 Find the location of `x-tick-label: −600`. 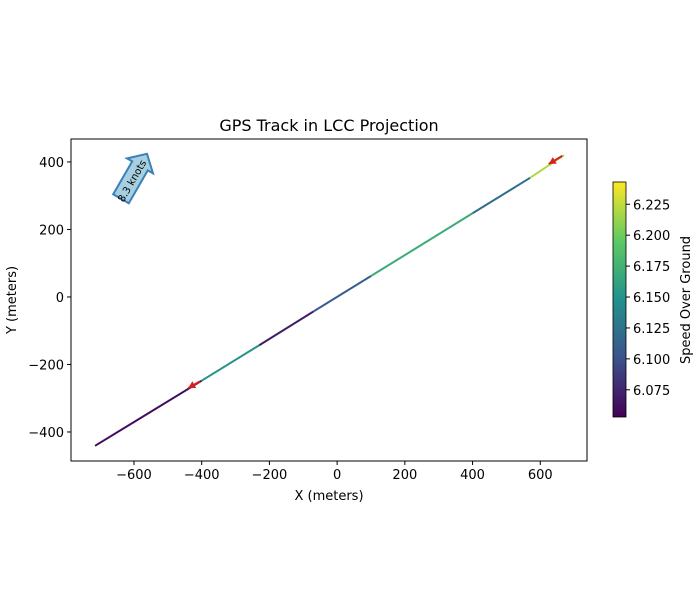

x-tick-label: −600 is located at coordinates (134, 475).